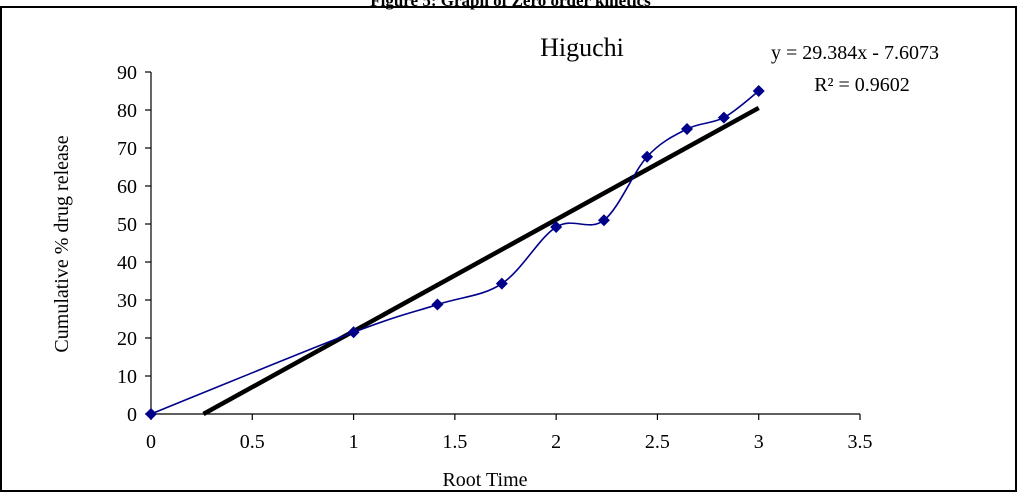 The height and width of the screenshot is (496, 1021). I want to click on x-tick-label: 1, so click(354, 442).